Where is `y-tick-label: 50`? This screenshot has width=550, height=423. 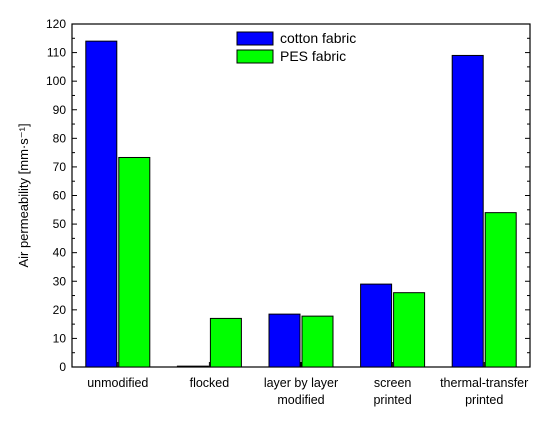 y-tick-label: 50 is located at coordinates (60, 224).